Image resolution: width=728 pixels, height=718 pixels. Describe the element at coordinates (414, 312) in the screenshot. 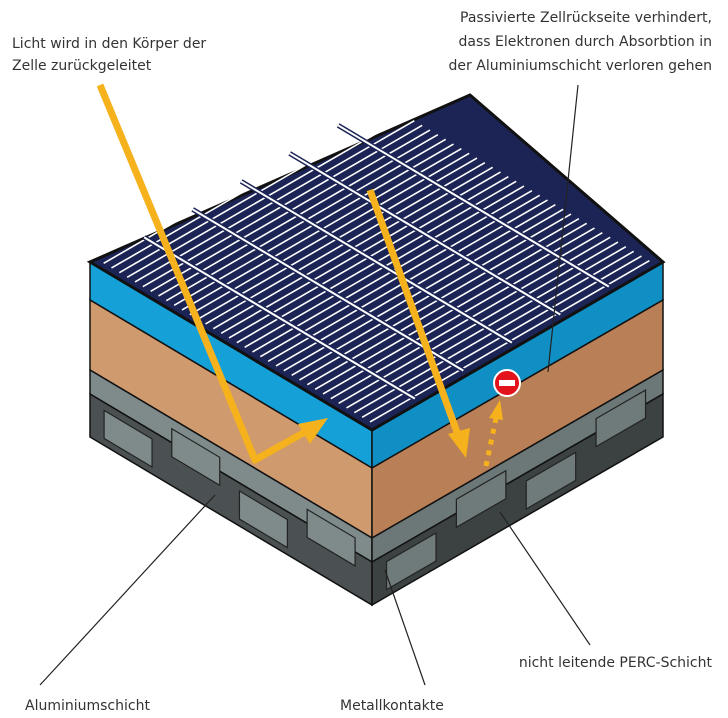

I see `light-arrow` at that location.